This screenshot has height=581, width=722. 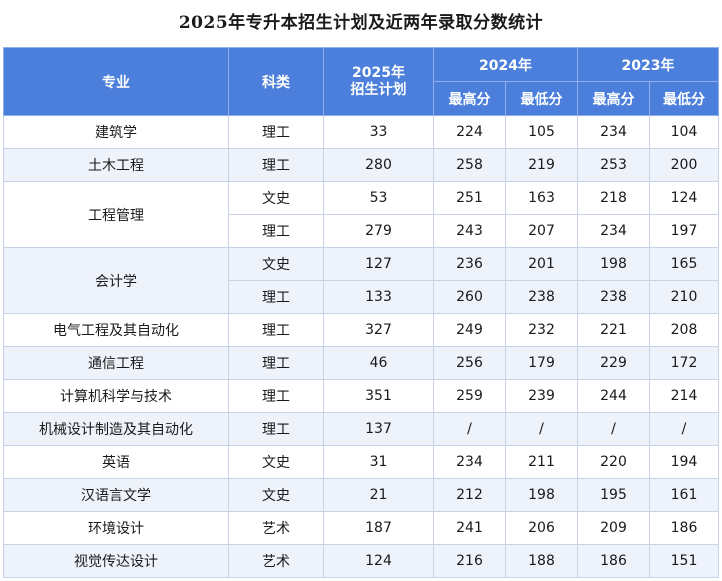 I want to click on max-2023-cell: 238, so click(x=613, y=297).